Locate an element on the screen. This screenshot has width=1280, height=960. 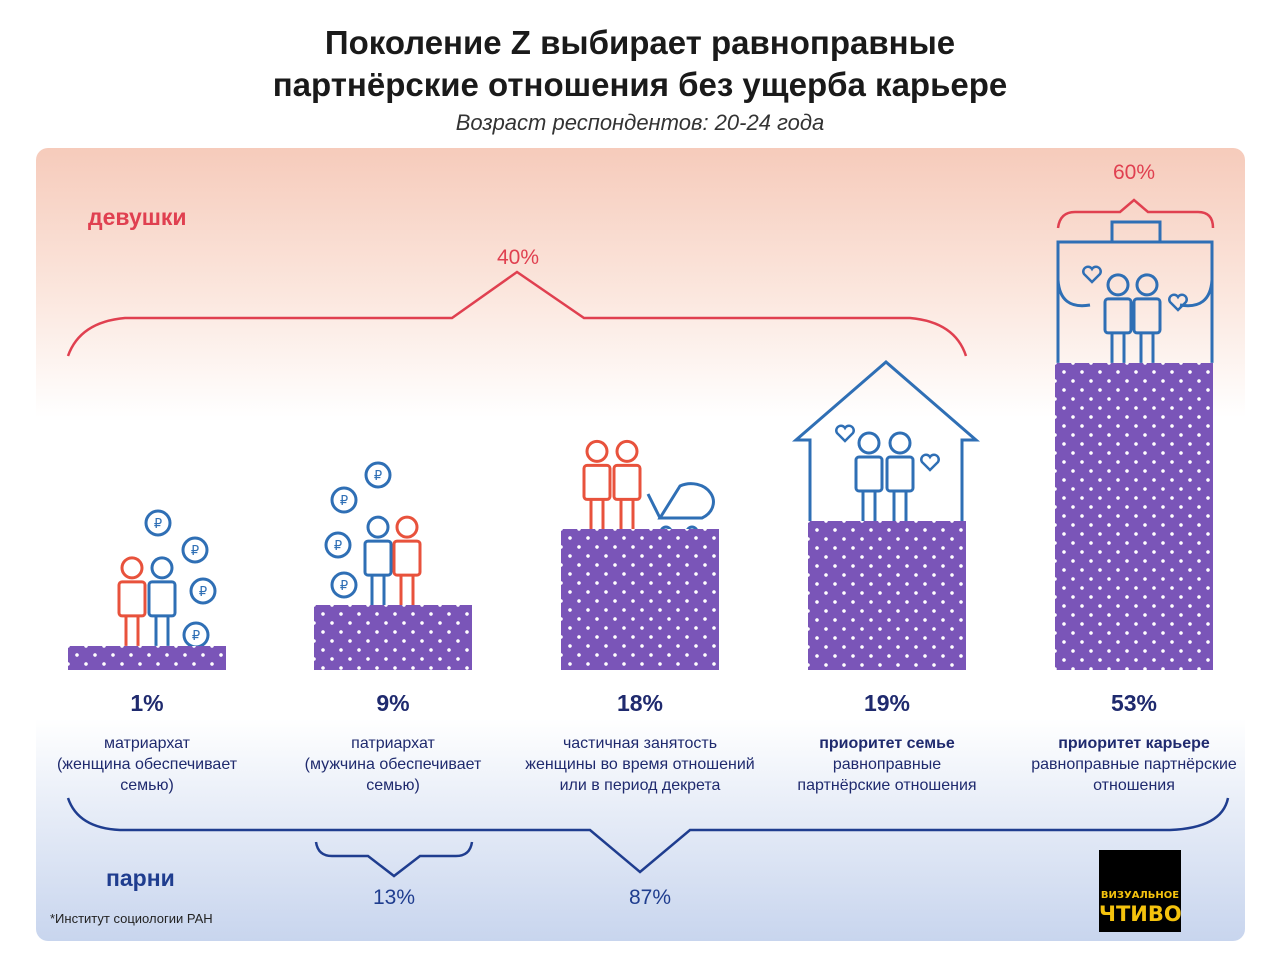
category-line: женщины во время отношений is located at coordinates (640, 764).